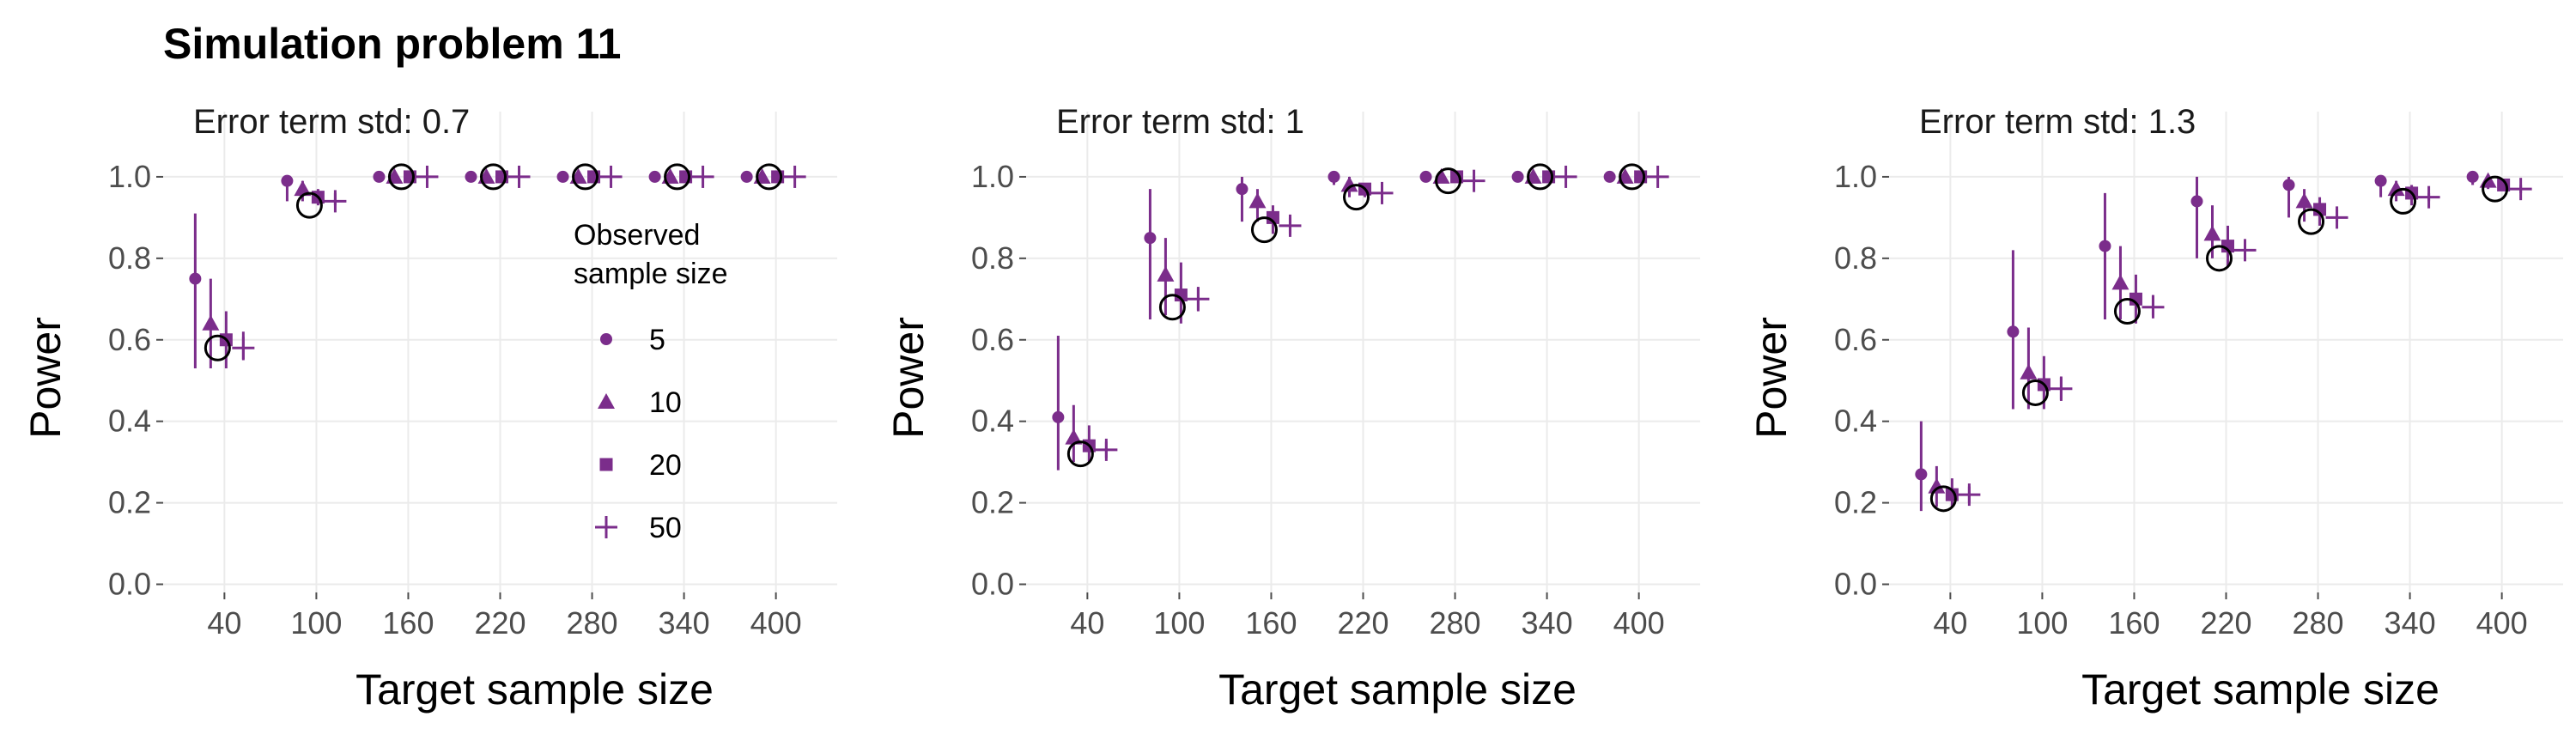 The width and height of the screenshot is (2576, 747). I want to click on facet-label: Error term std: 0.7, so click(332, 122).